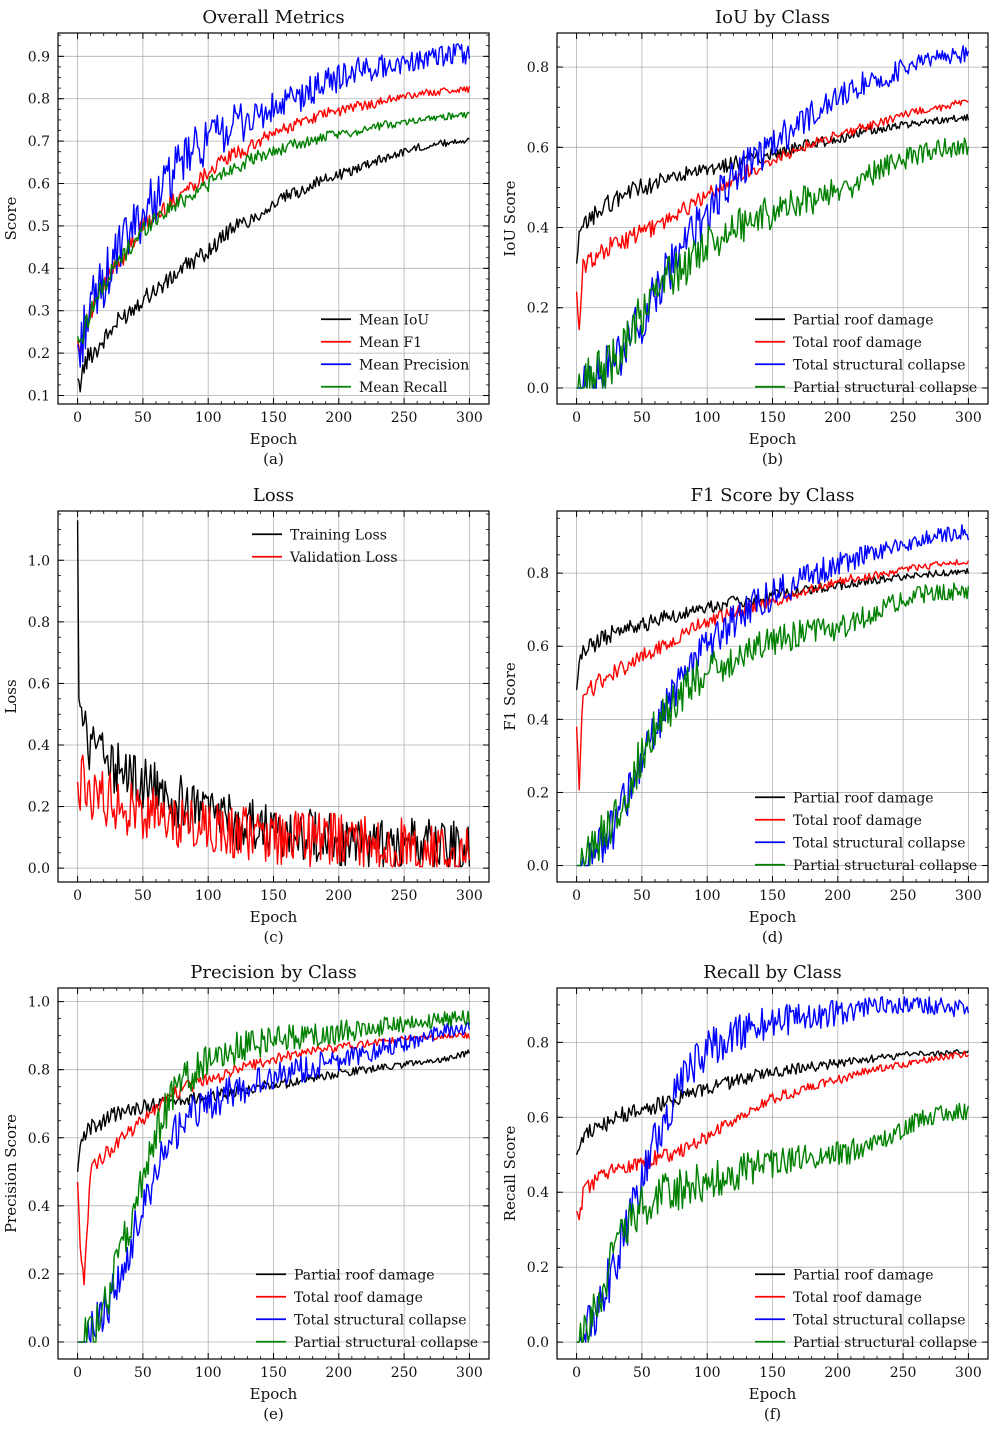  What do you see at coordinates (273, 418) in the screenshot?
I see `x-tick-label: 150` at bounding box center [273, 418].